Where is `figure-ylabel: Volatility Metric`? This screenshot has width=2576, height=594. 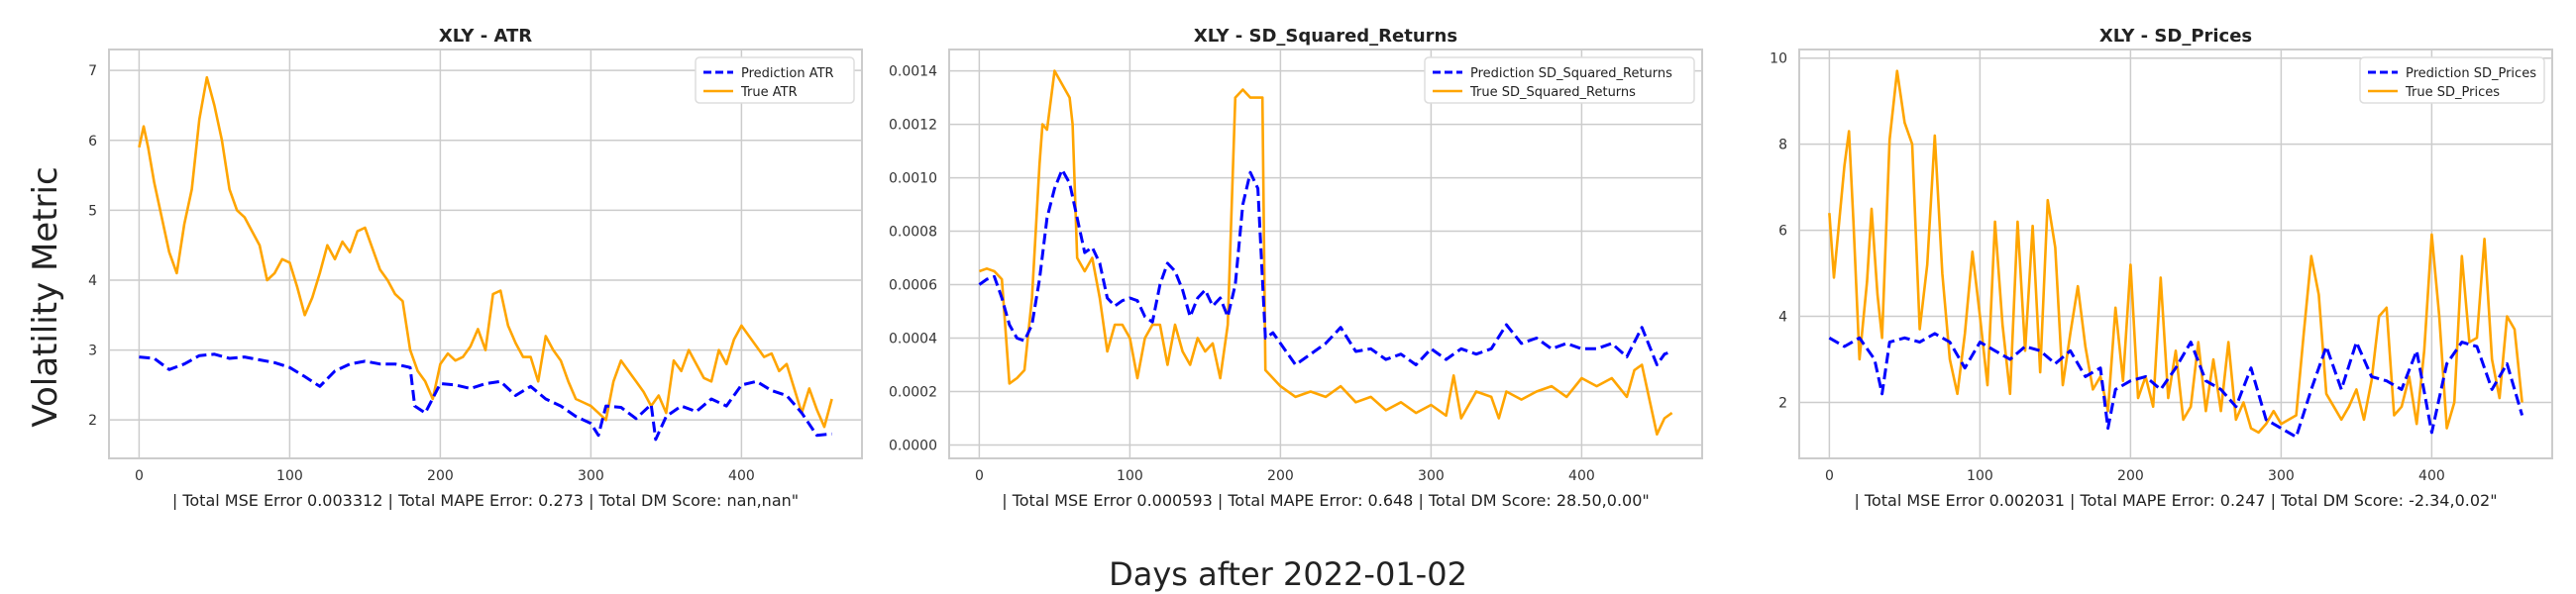
figure-ylabel: Volatility Metric is located at coordinates (45, 297).